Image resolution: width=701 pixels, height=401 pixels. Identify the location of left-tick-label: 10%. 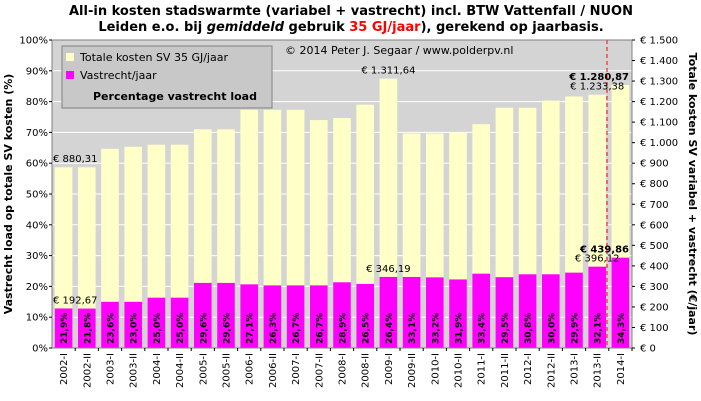
(37, 318).